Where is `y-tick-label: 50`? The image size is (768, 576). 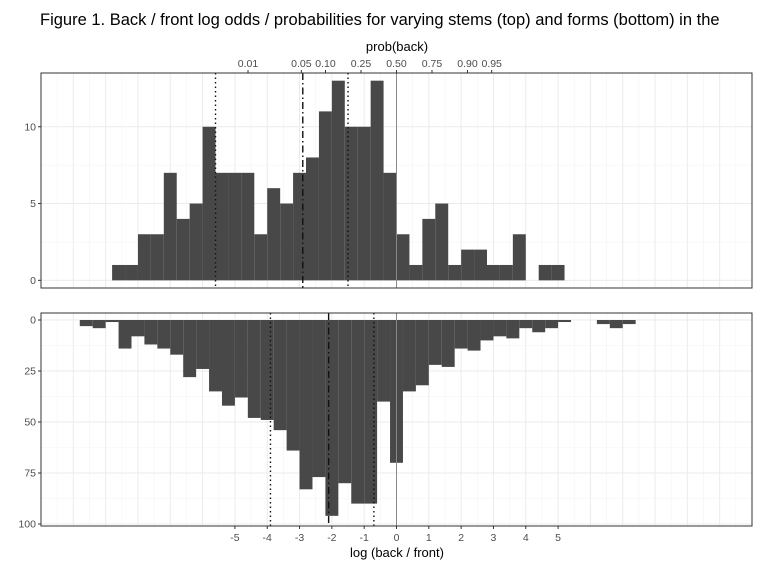
y-tick-label: 50 is located at coordinates (30, 423).